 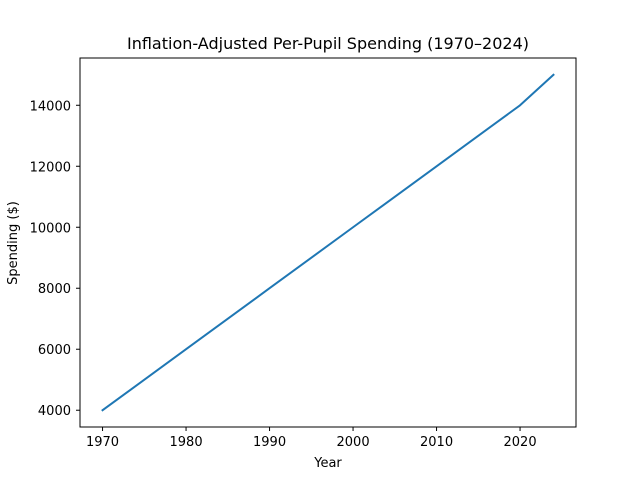 I want to click on y-axis-ticks: 4000 6000 8000 10000 12000 14000, so click(x=55, y=259).